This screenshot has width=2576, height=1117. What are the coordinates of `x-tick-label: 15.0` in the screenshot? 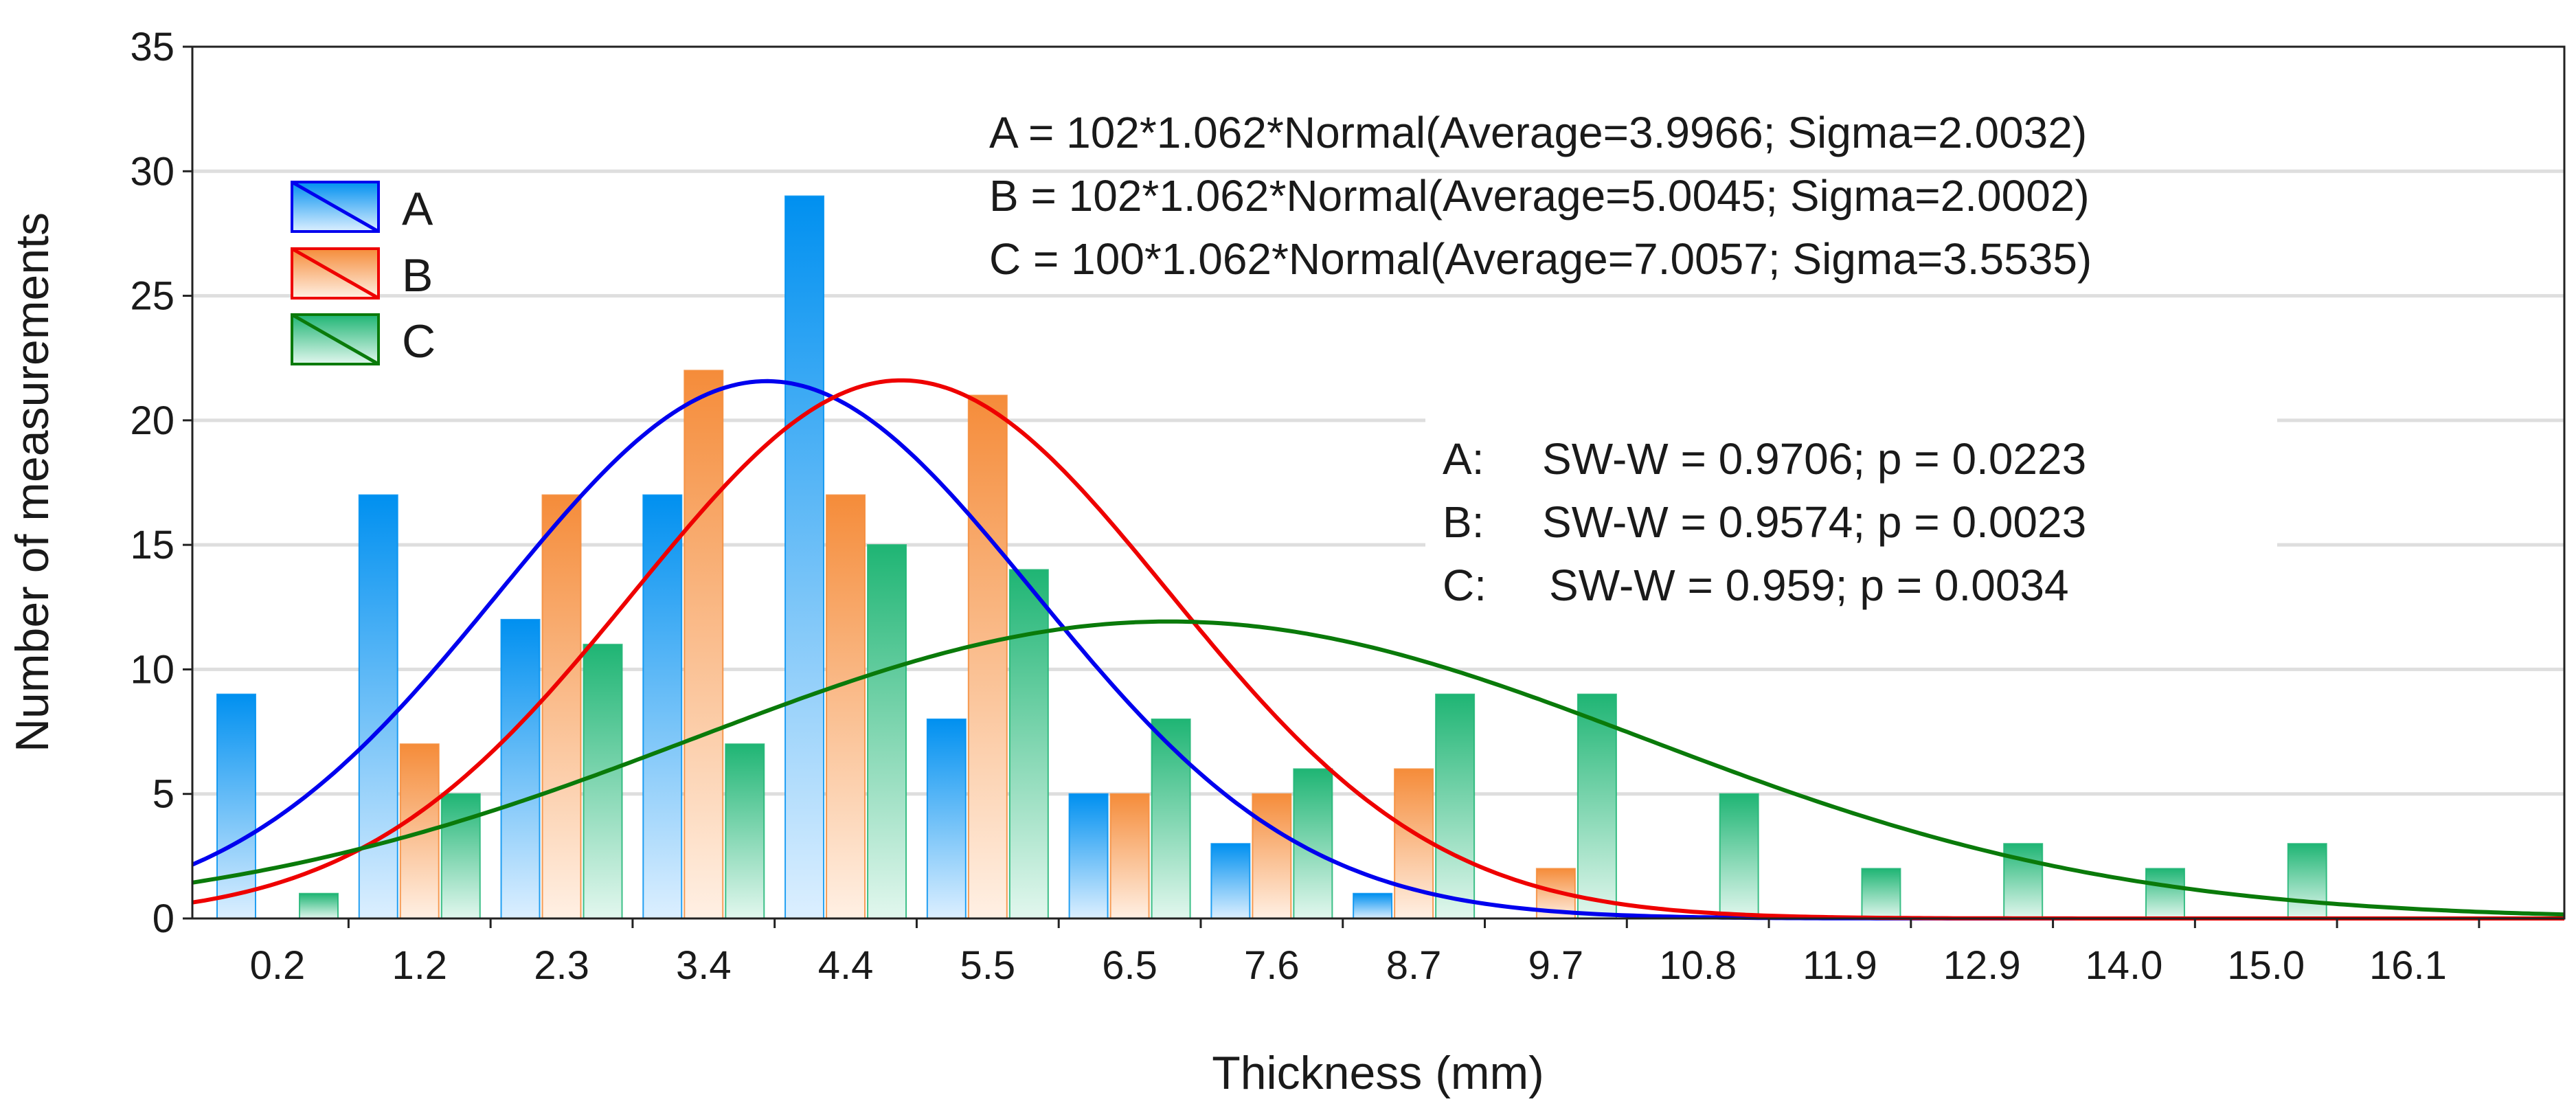 It's located at (2266, 965).